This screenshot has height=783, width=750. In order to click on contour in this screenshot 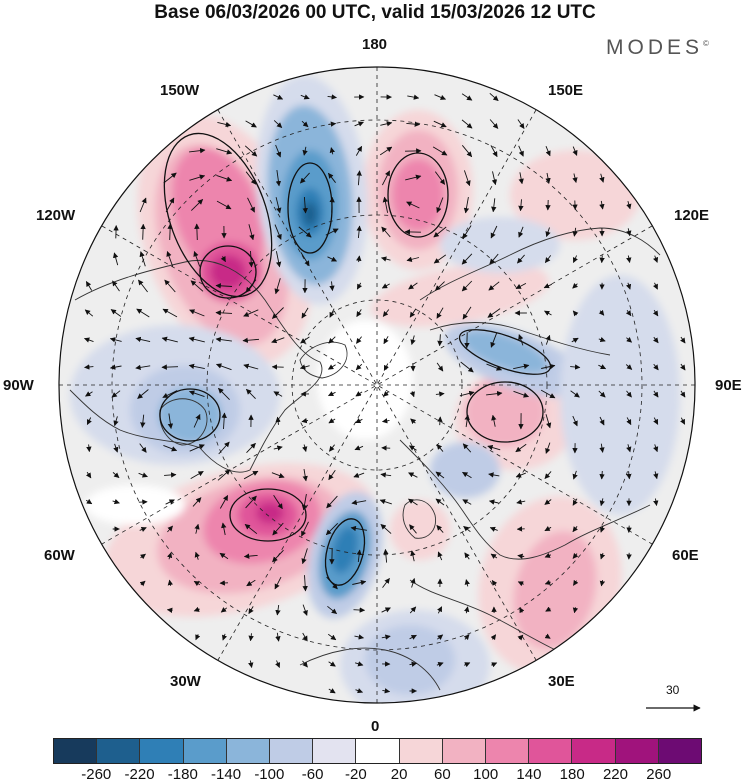, I will do `click(190, 415)`.